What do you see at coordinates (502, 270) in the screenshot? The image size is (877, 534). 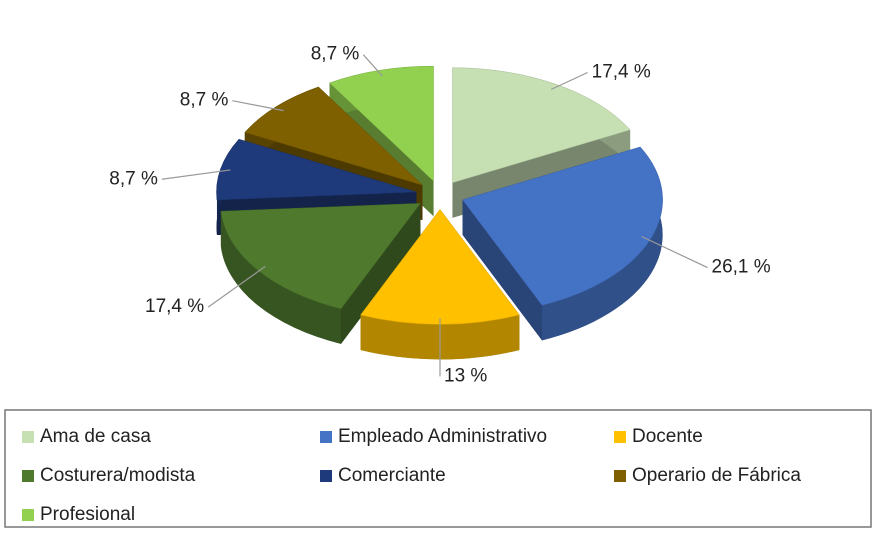 I see `slice-side` at bounding box center [502, 270].